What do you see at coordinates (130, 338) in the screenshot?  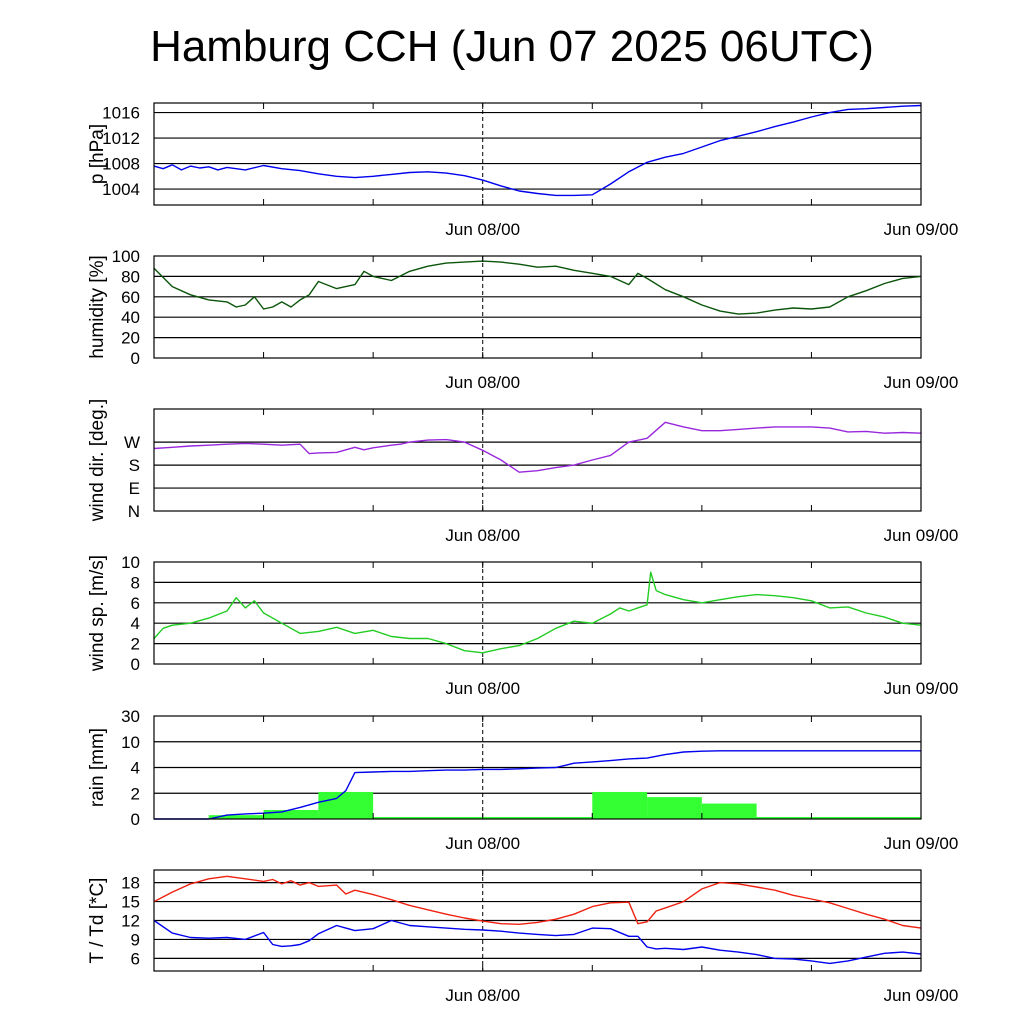 I see `y-tick-label: 20` at bounding box center [130, 338].